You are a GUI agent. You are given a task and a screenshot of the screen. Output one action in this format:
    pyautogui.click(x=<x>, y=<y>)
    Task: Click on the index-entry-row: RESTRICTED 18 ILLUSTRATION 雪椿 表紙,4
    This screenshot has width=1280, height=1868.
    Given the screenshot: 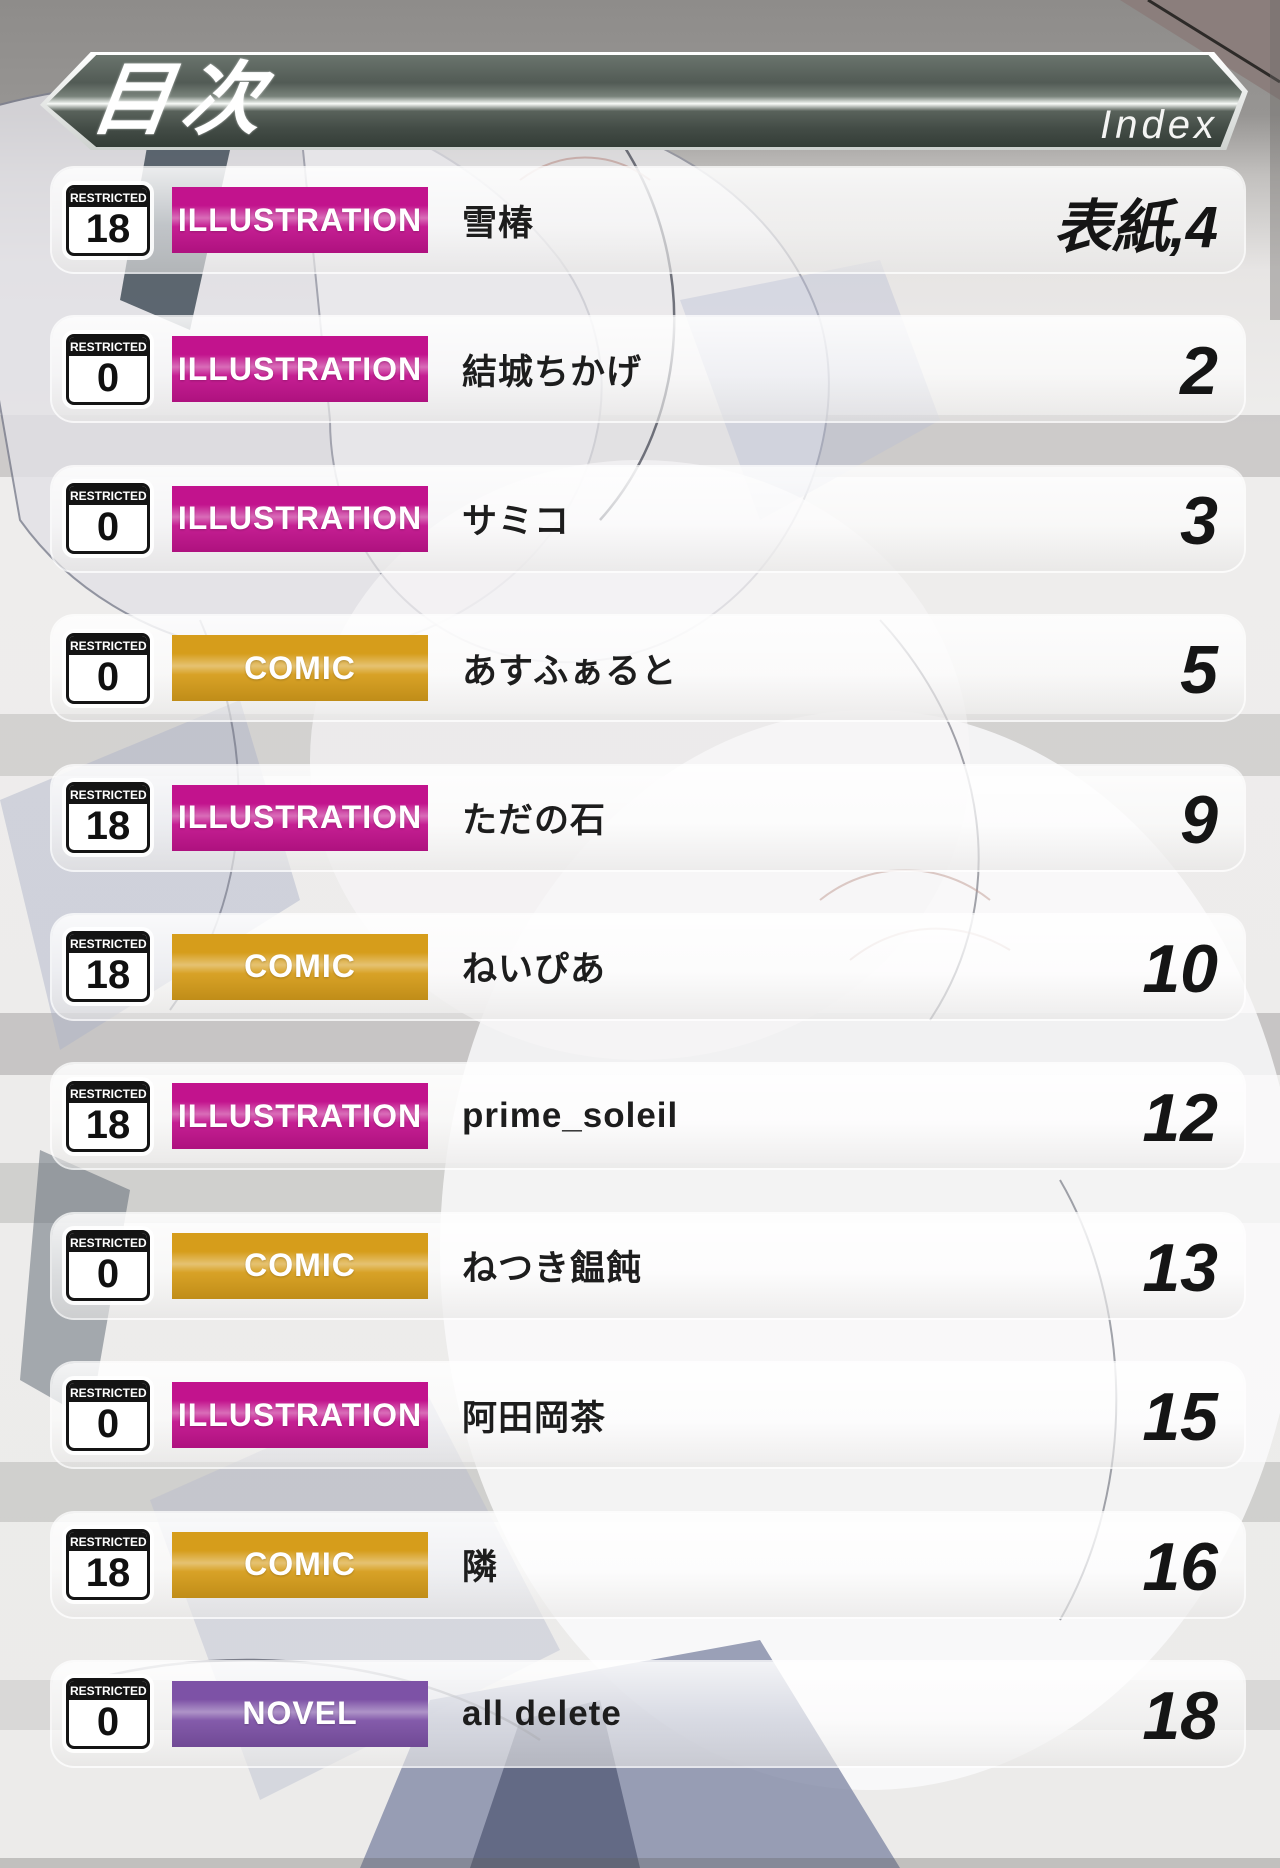 What is the action you would take?
    pyautogui.click(x=648, y=220)
    